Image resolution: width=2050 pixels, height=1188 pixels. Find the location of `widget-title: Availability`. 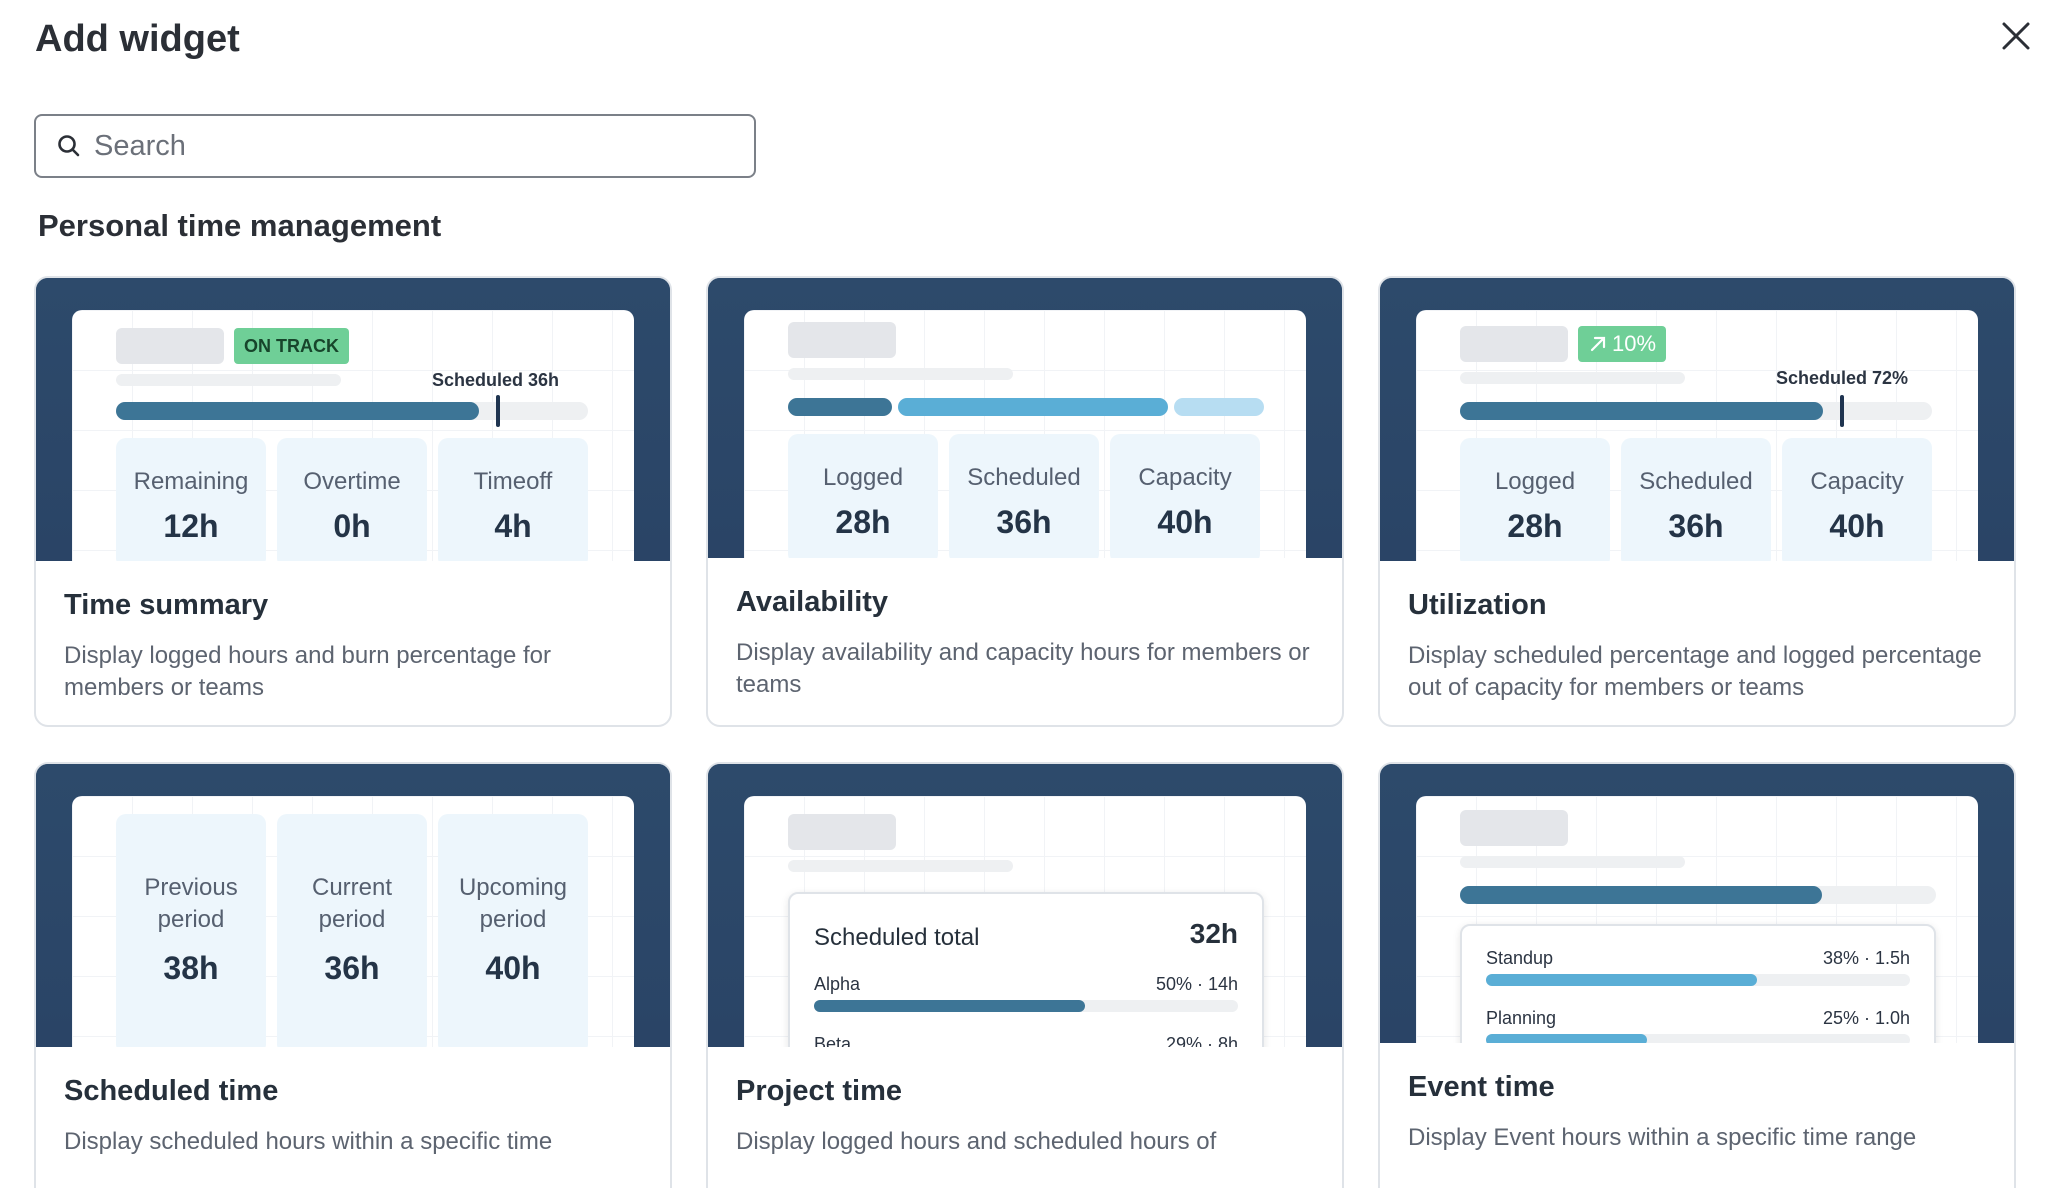

widget-title: Availability is located at coordinates (812, 602).